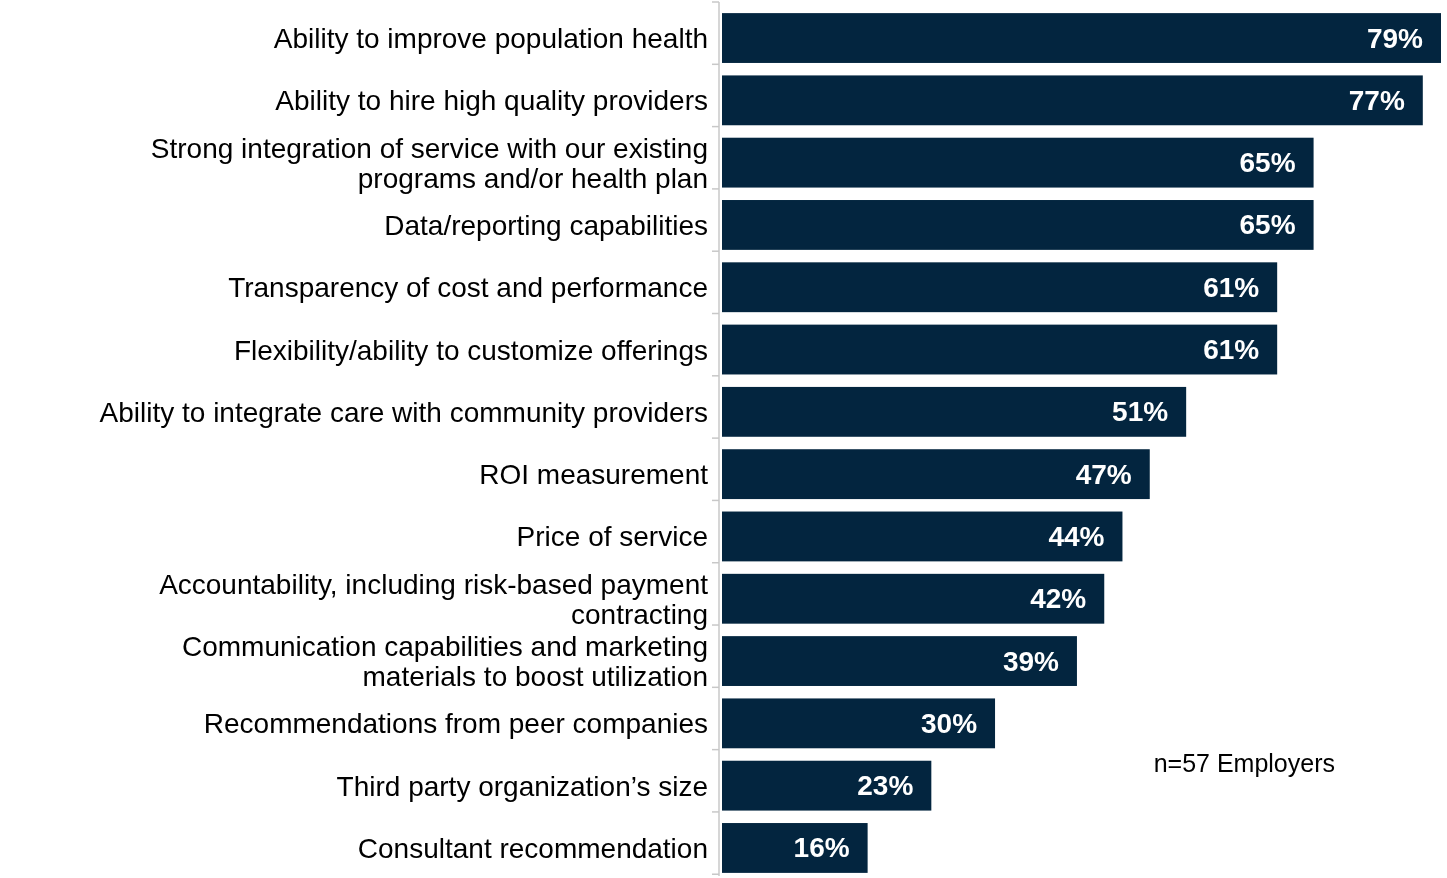 The width and height of the screenshot is (1447, 878). What do you see at coordinates (522, 786) in the screenshot?
I see `y-tick-label: Third party organization’s size` at bounding box center [522, 786].